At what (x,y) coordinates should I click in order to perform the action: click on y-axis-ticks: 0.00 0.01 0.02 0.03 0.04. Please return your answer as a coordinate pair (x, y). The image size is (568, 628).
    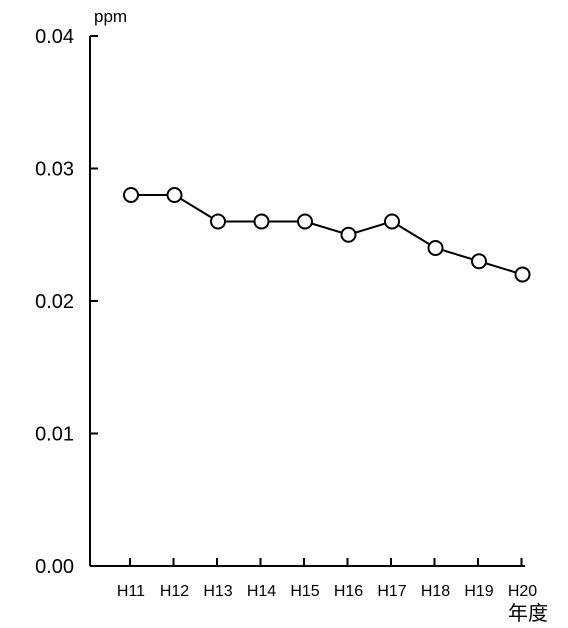
    Looking at the image, I should click on (66, 302).